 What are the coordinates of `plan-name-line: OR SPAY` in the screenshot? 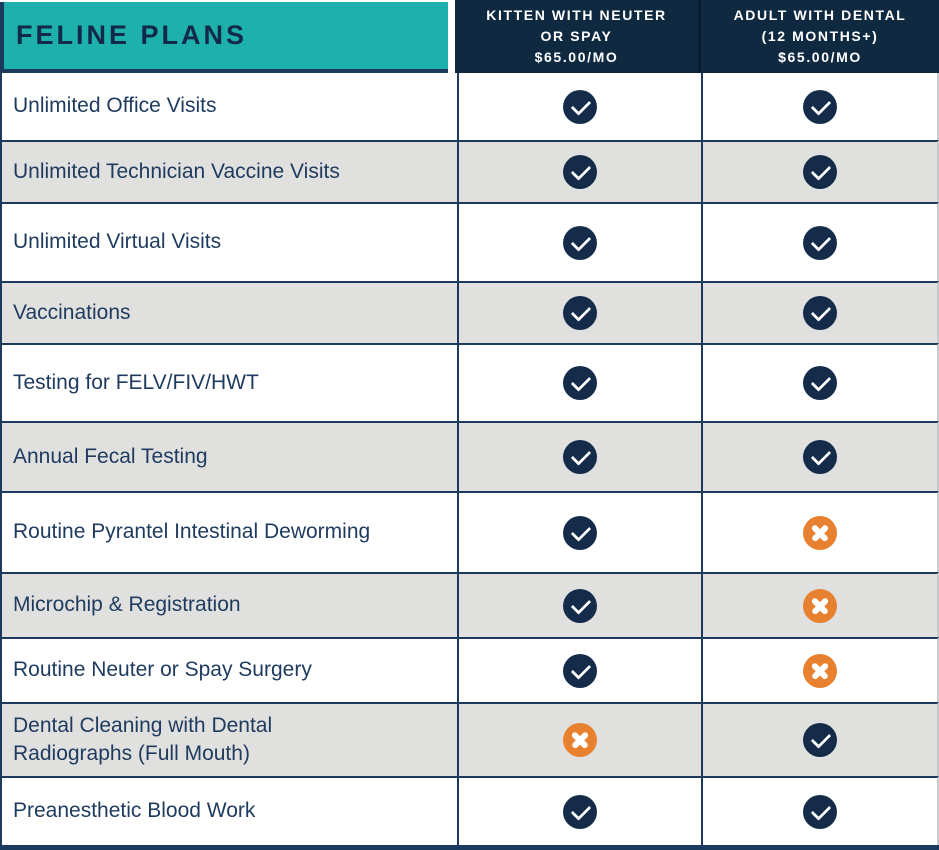 It's located at (576, 36).